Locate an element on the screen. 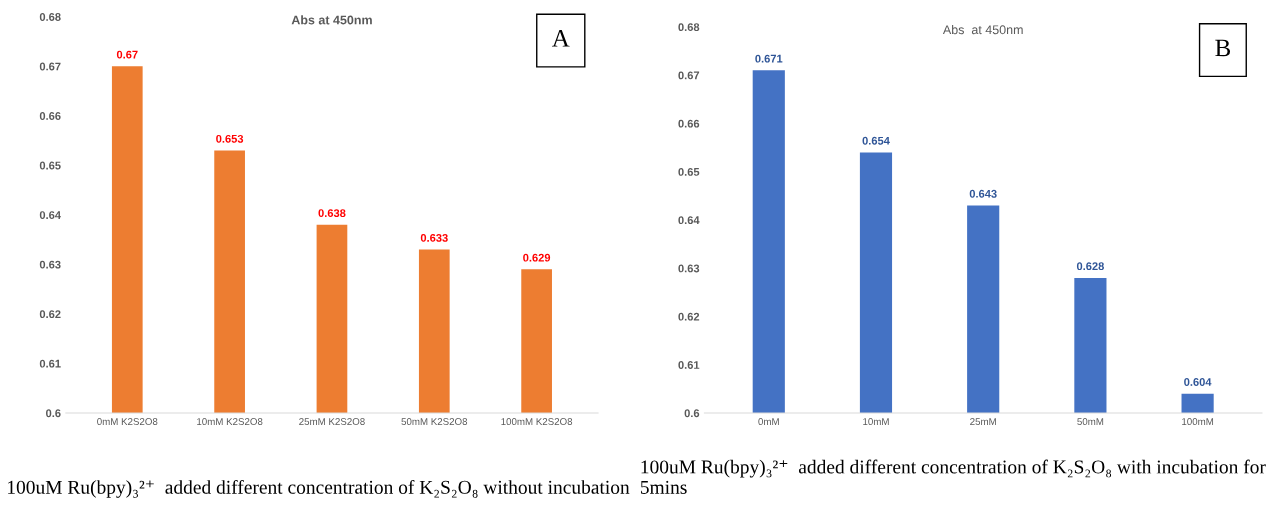  data-label: 0.638 is located at coordinates (332, 213).